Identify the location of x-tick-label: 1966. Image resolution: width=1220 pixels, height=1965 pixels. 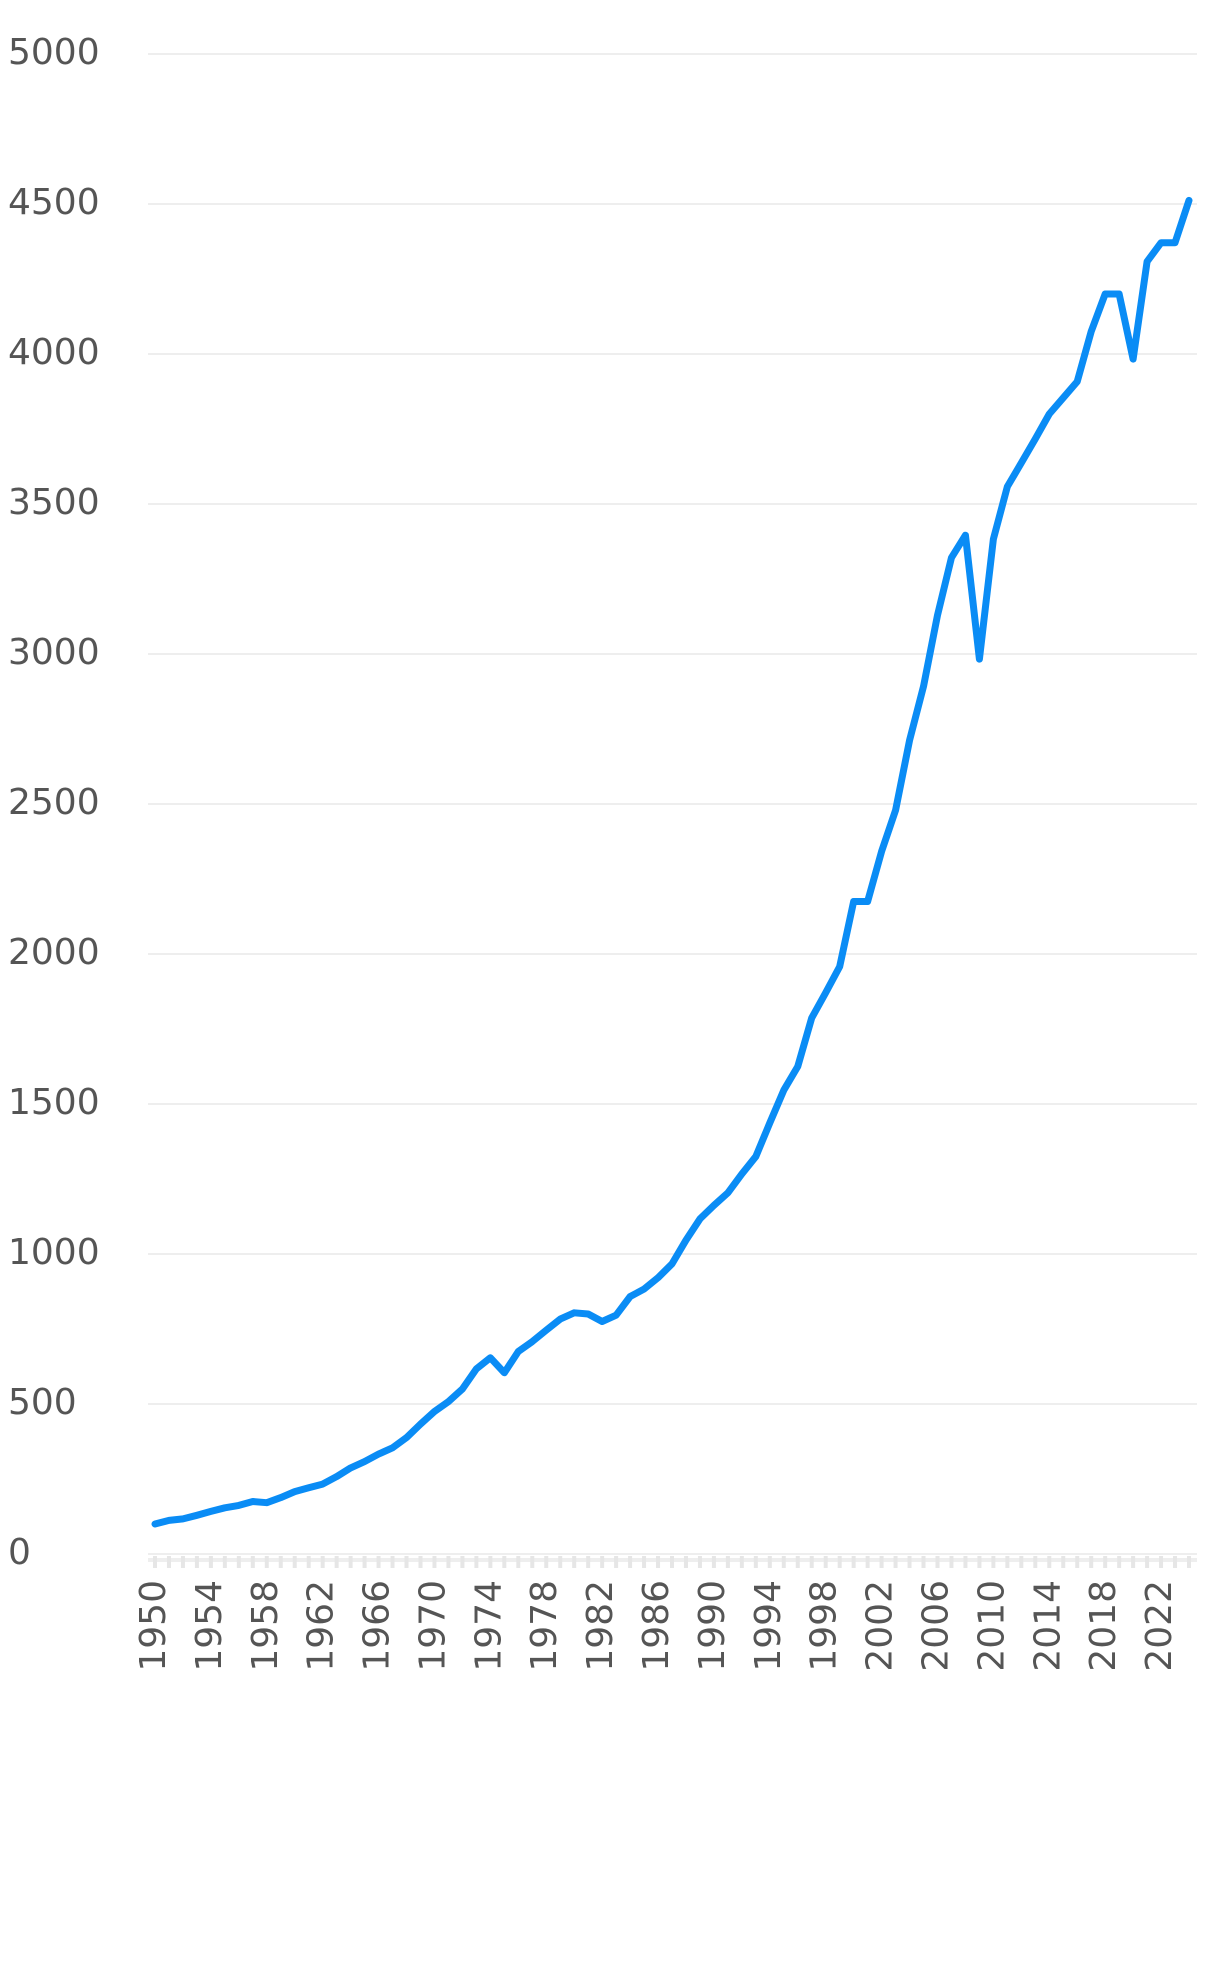
(377, 1626).